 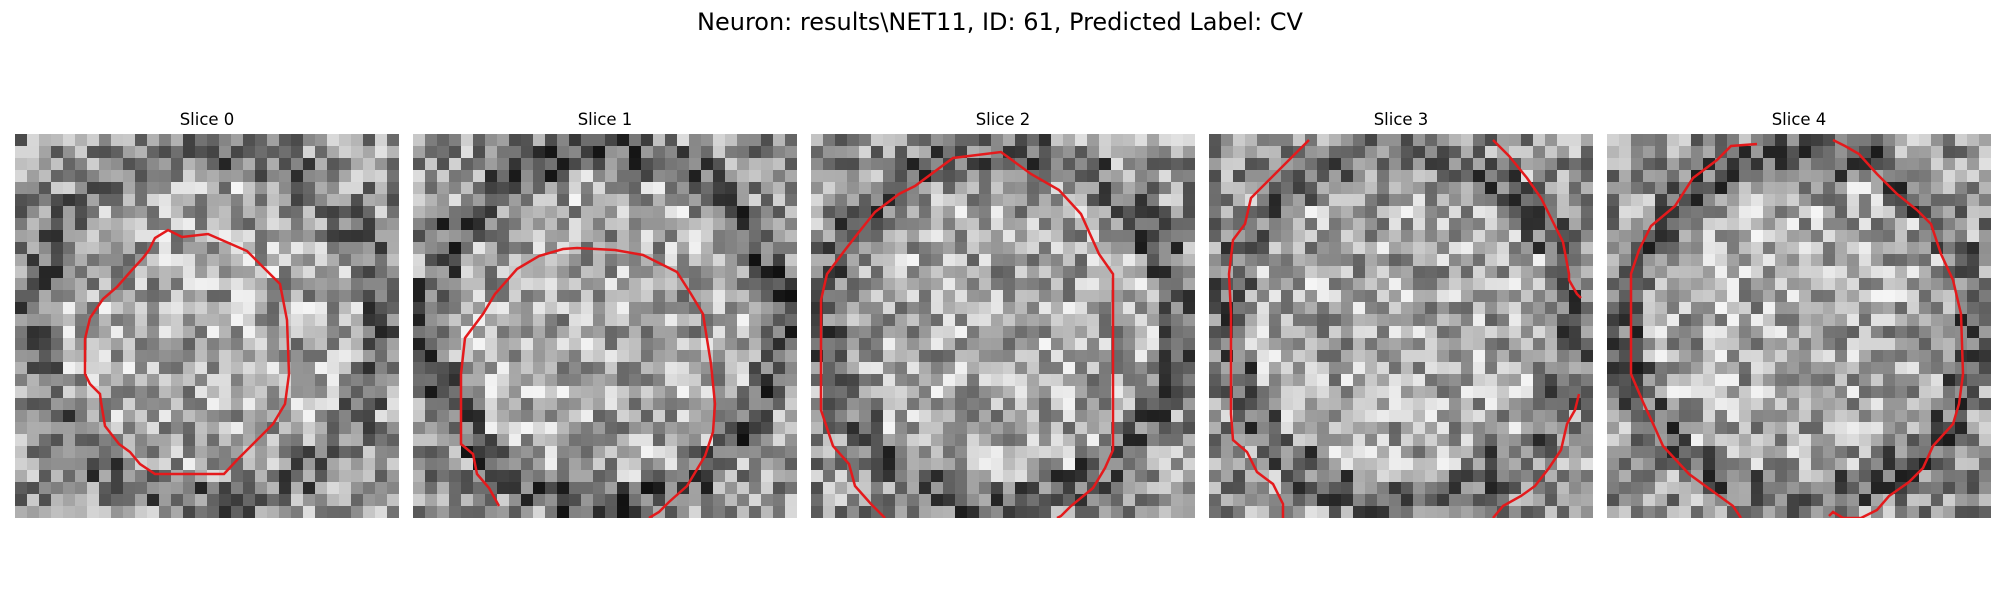 I want to click on slice-title: Slice 3, so click(x=1401, y=119).